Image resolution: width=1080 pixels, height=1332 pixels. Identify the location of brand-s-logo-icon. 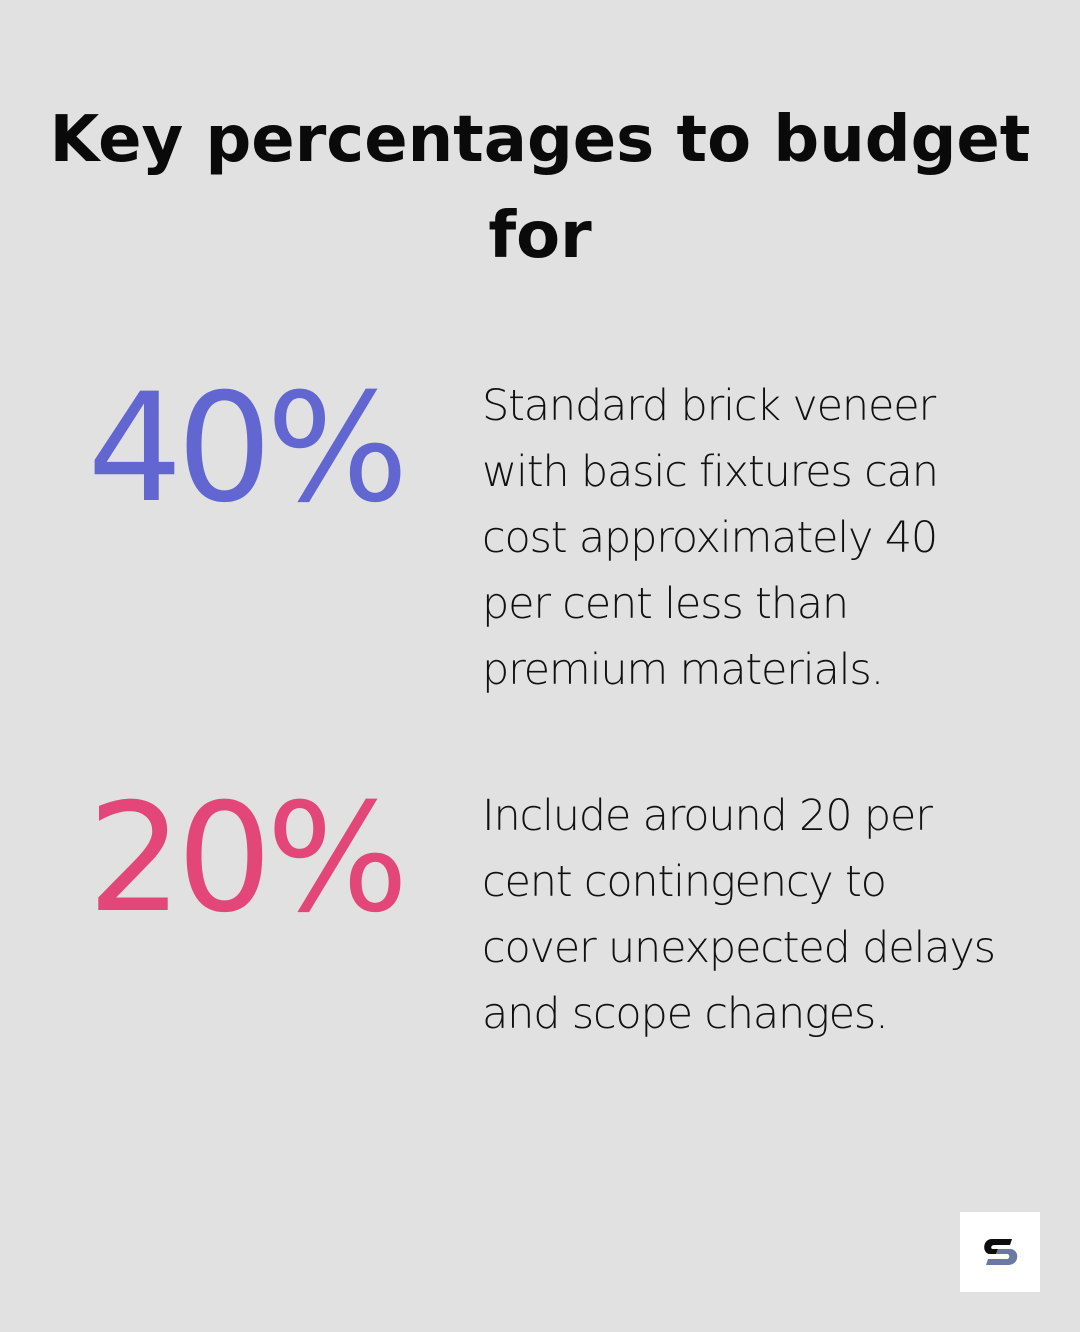
(1001, 1252).